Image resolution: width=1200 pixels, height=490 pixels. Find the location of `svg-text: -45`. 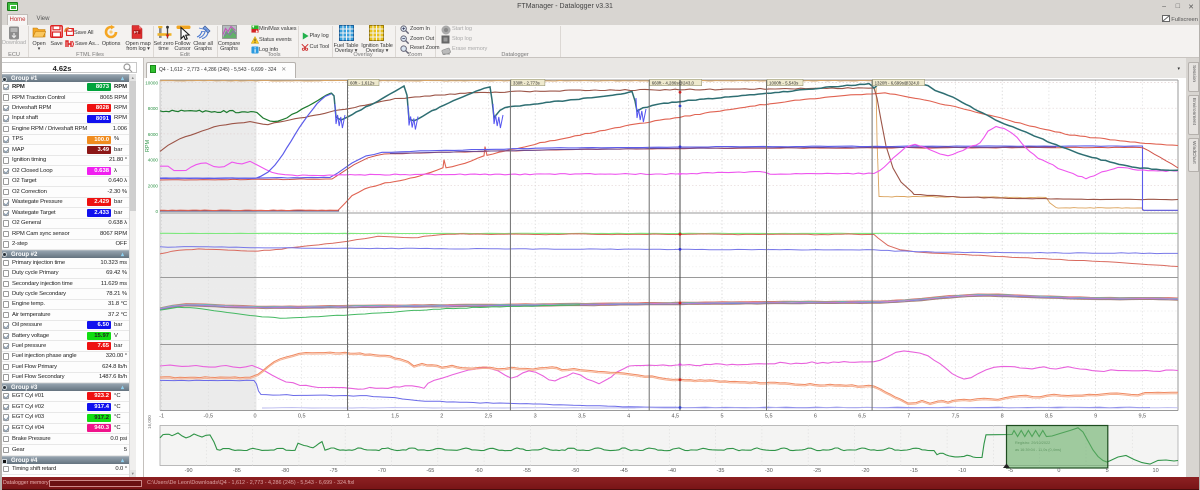

svg-text: -45 is located at coordinates (624, 471).